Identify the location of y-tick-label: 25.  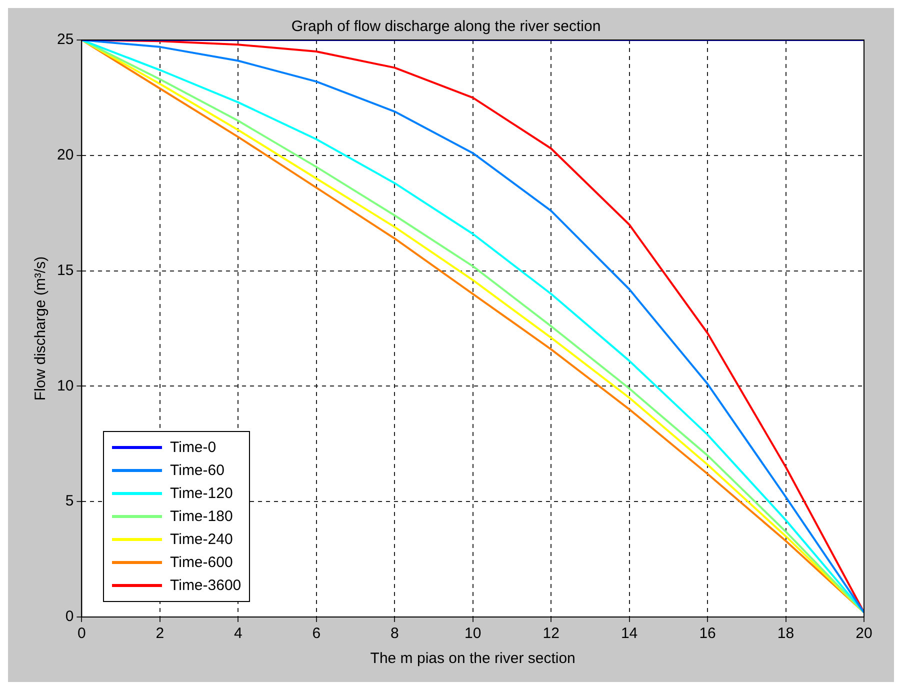
(65, 39).